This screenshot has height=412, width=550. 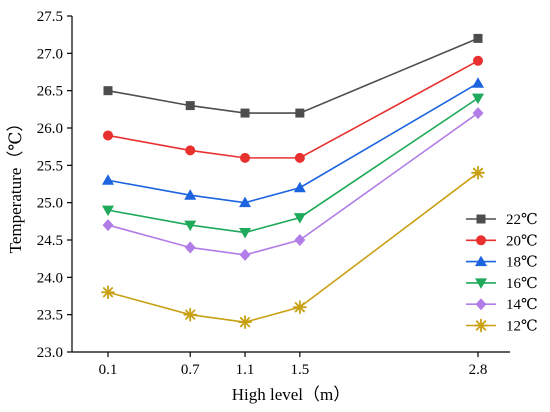 I want to click on y-tick-label: 25.0, so click(x=50, y=204).